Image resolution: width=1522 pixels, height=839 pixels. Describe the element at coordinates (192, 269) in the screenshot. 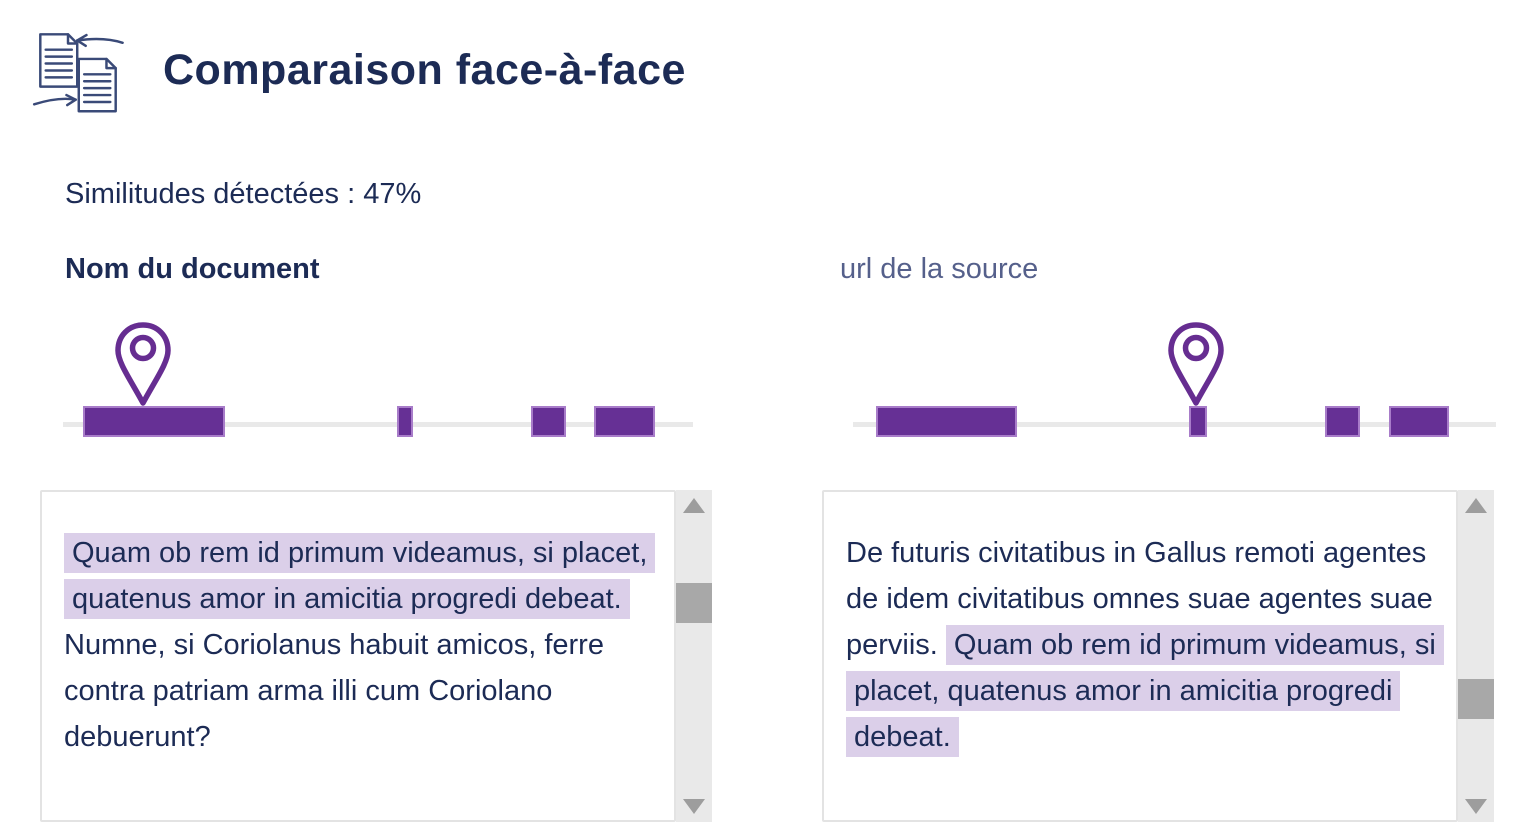

I see `document-name-label: Nom du document` at that location.